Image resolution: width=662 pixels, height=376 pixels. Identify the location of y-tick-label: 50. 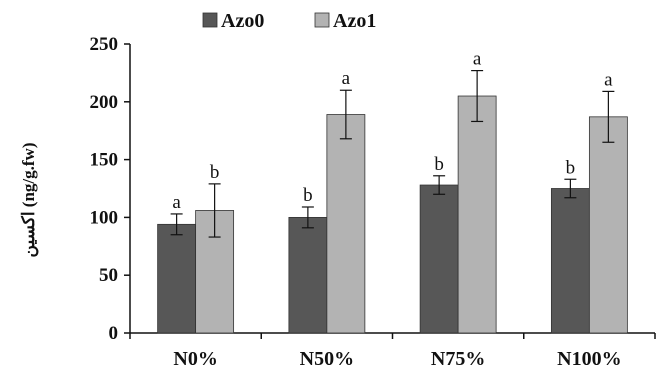
(108, 275).